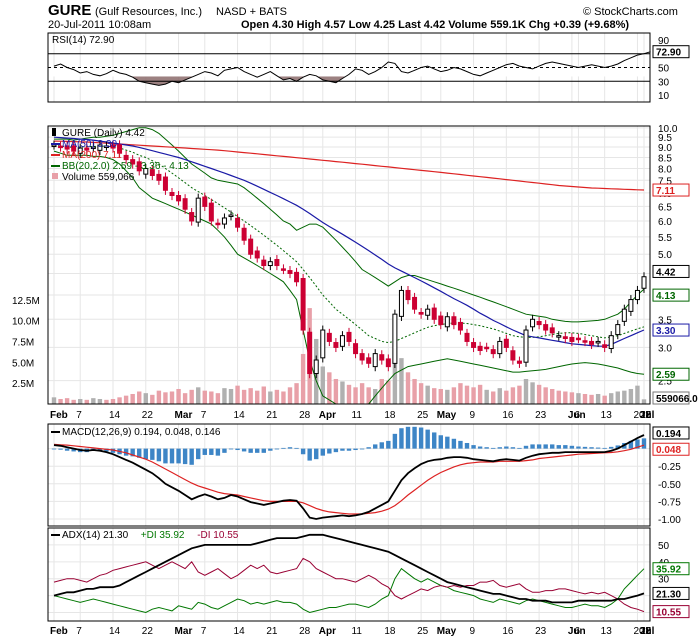  What do you see at coordinates (664, 546) in the screenshot?
I see `adx-tick: 50` at bounding box center [664, 546].